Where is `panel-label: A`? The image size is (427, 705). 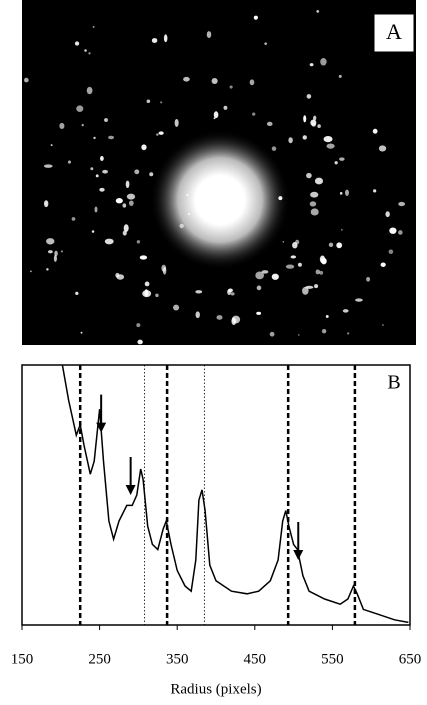 panel-label: A is located at coordinates (394, 31).